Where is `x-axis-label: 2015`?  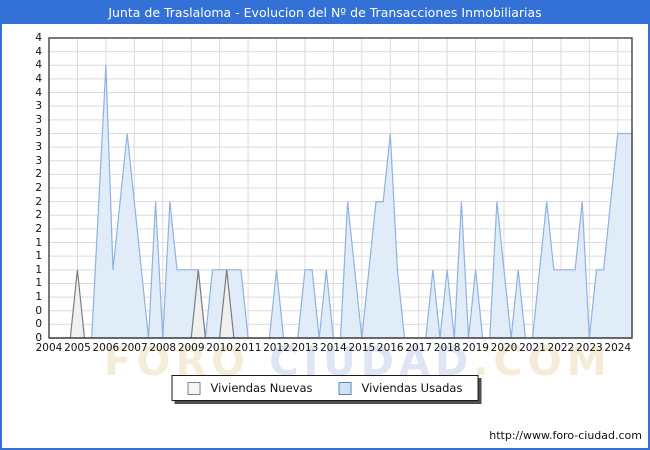 x-axis-label: 2015 is located at coordinates (362, 348).